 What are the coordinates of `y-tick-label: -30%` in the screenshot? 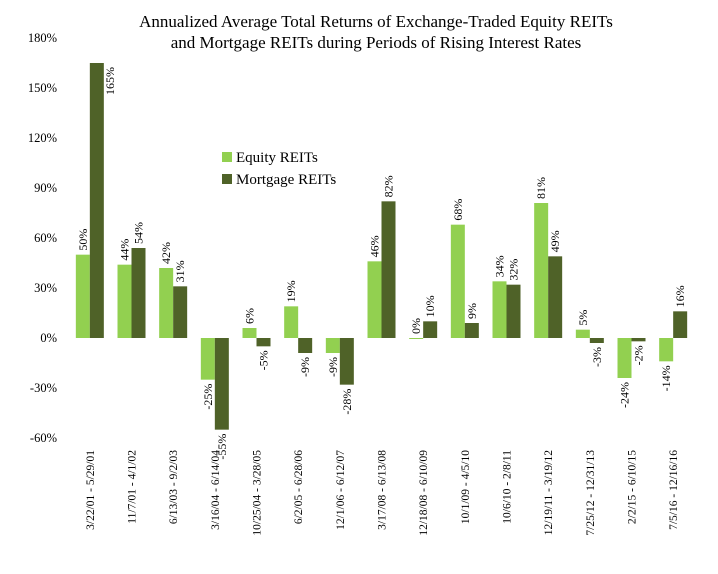 It's located at (43, 388).